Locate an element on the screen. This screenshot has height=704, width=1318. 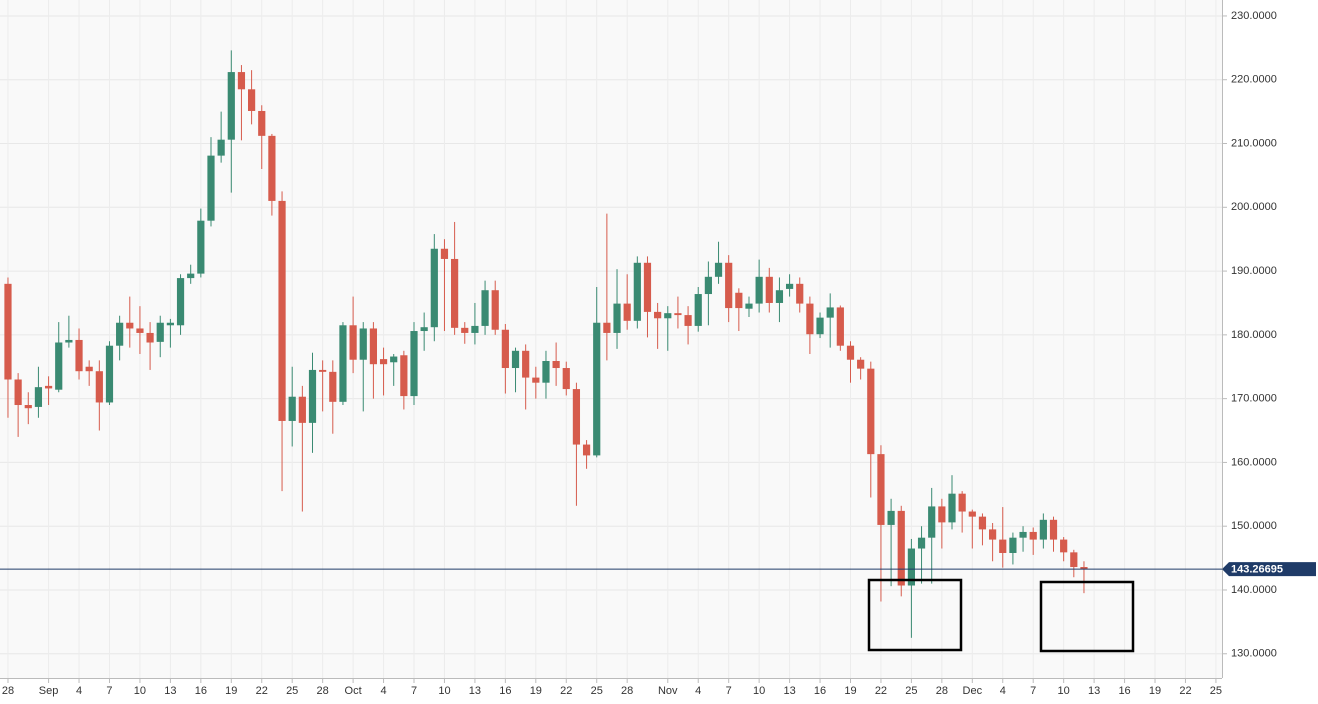
x-tick-label: Dec is located at coordinates (973, 691).